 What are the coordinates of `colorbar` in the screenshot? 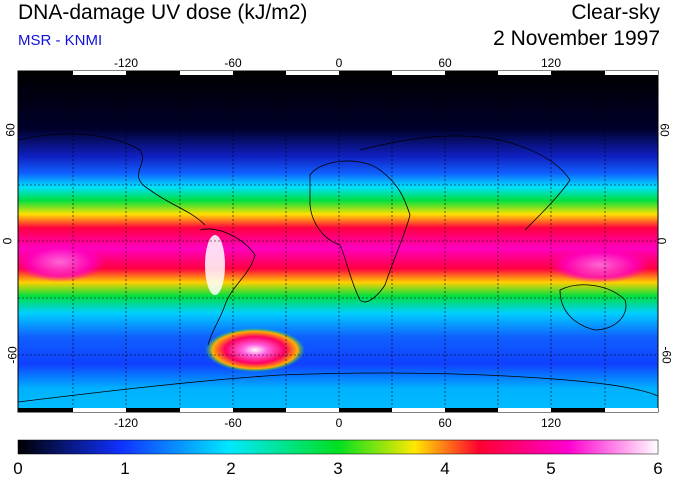 It's located at (338, 447).